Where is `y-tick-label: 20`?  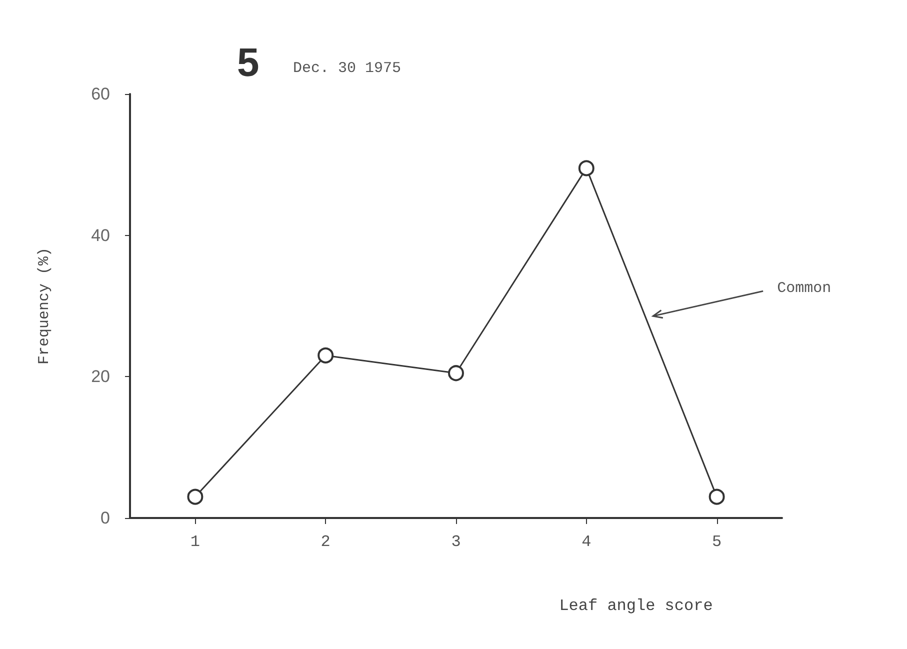
y-tick-label: 20 is located at coordinates (100, 376).